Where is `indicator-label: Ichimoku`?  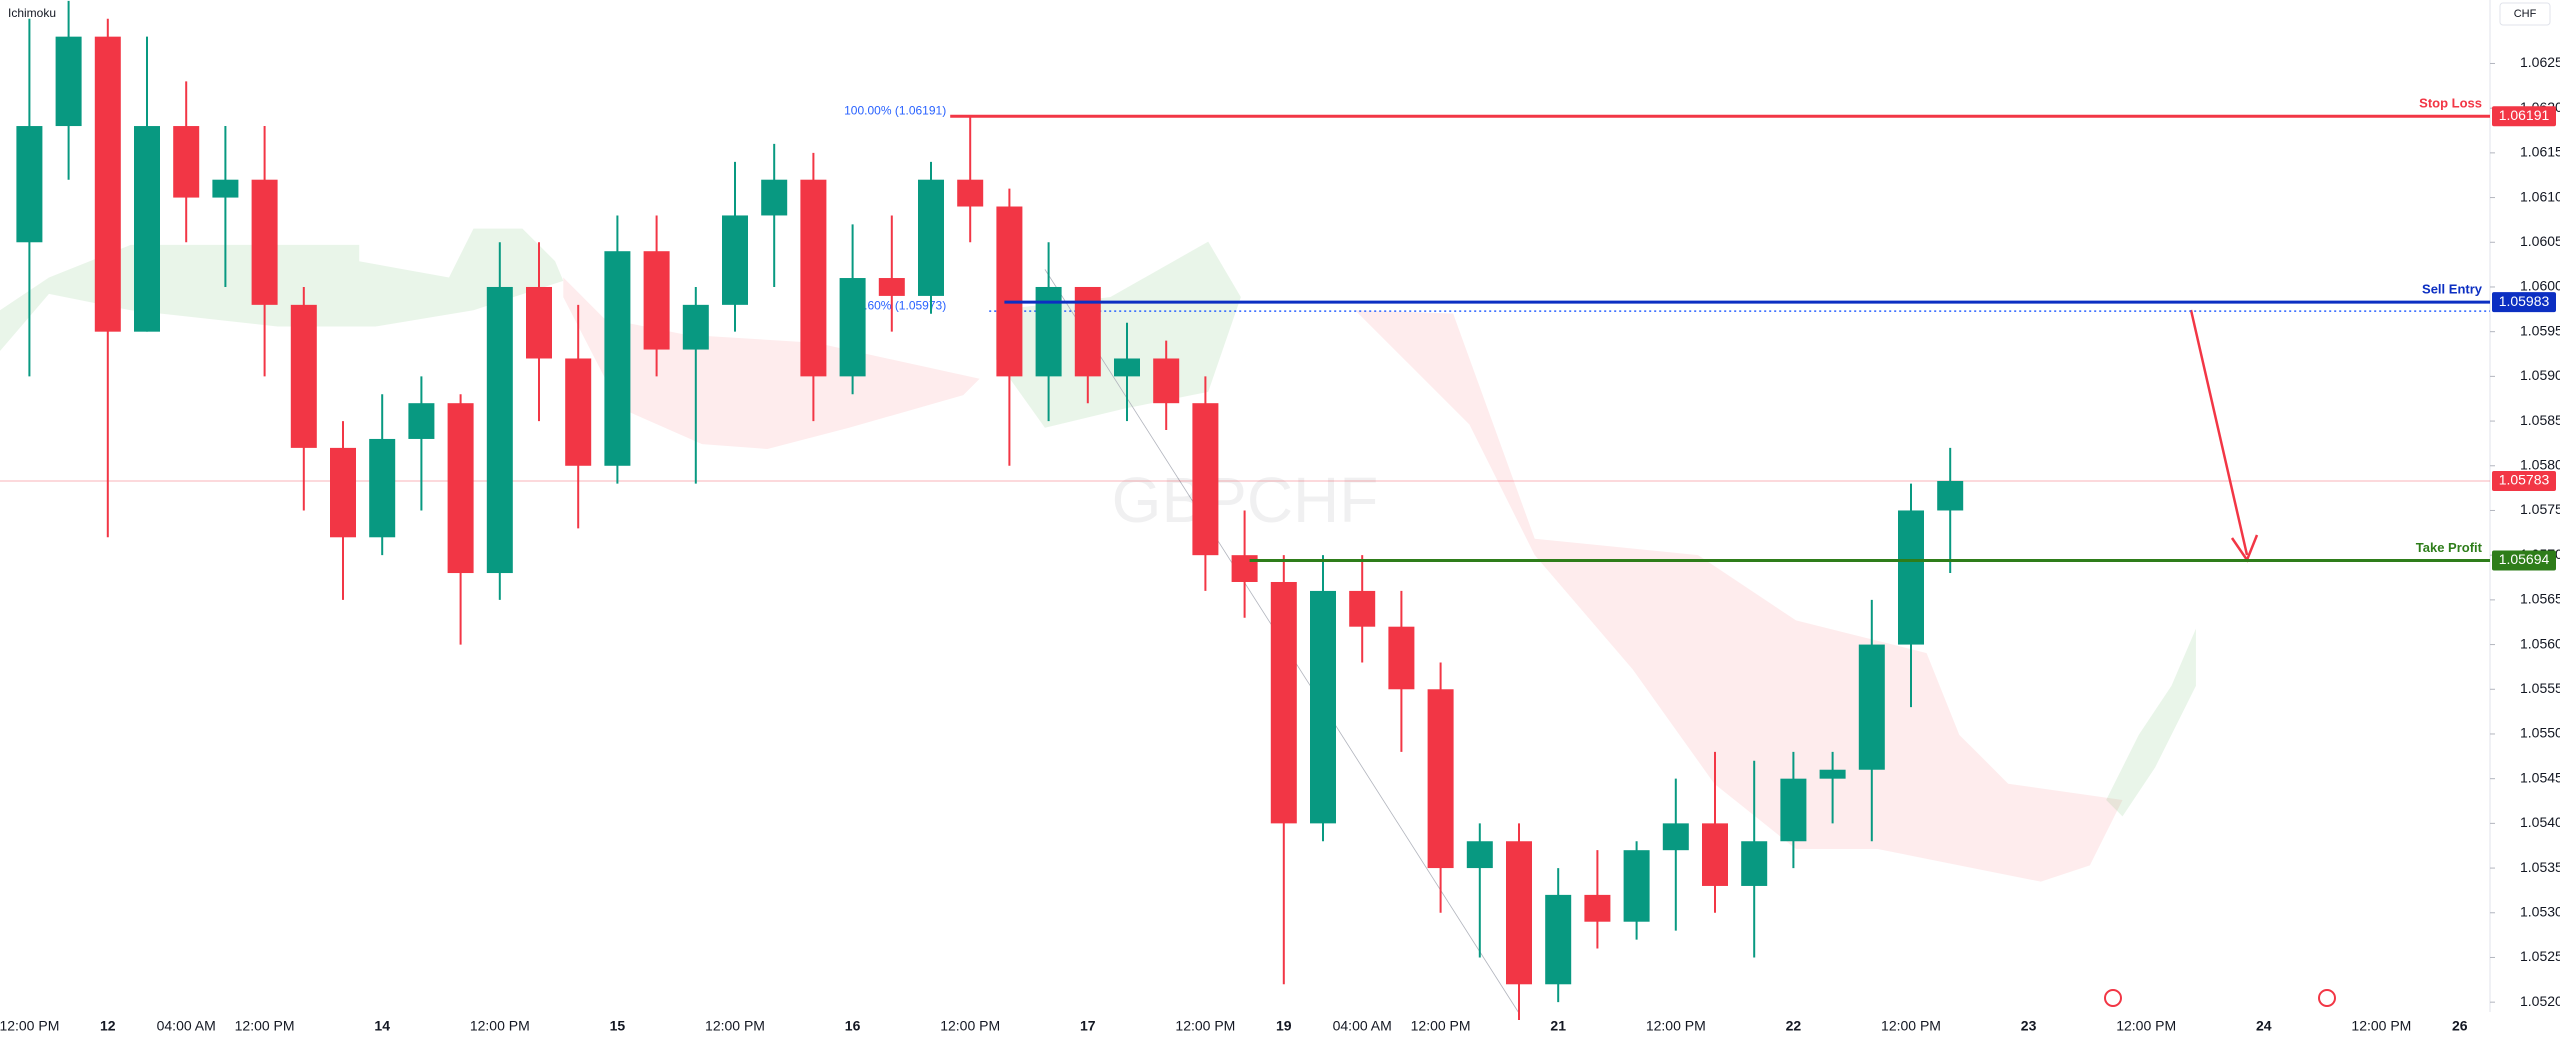
indicator-label: Ichimoku is located at coordinates (32, 13).